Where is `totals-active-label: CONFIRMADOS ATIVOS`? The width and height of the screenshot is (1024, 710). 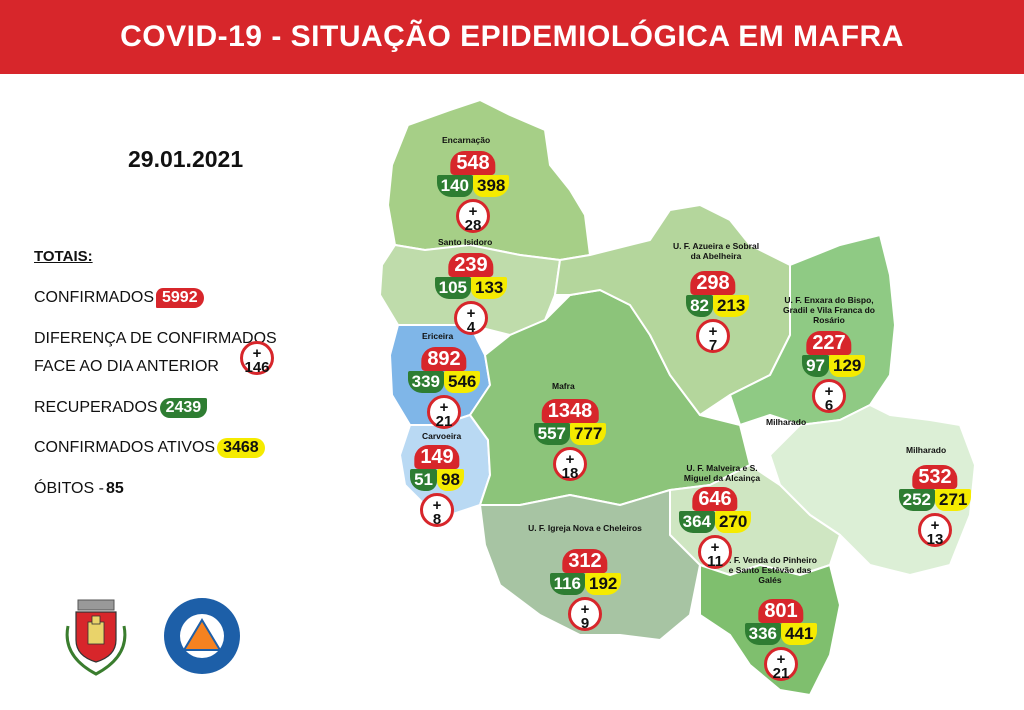
totals-active-label: CONFIRMADOS ATIVOS is located at coordinates (125, 447).